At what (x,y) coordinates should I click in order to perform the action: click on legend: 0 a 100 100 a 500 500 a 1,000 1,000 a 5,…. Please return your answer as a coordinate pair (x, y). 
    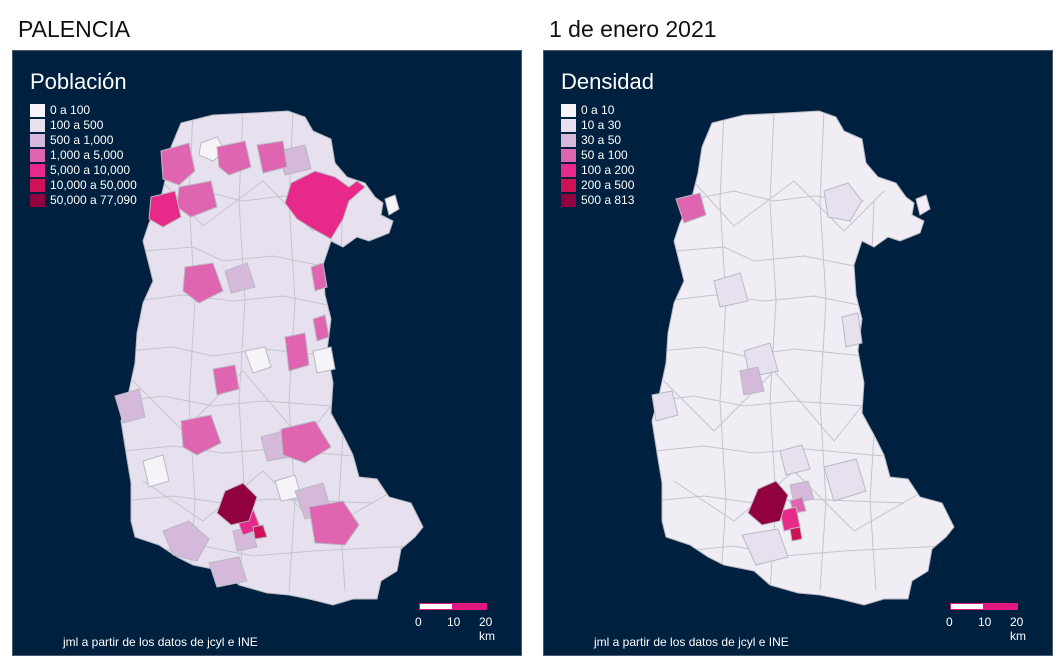
    Looking at the image, I should click on (83, 155).